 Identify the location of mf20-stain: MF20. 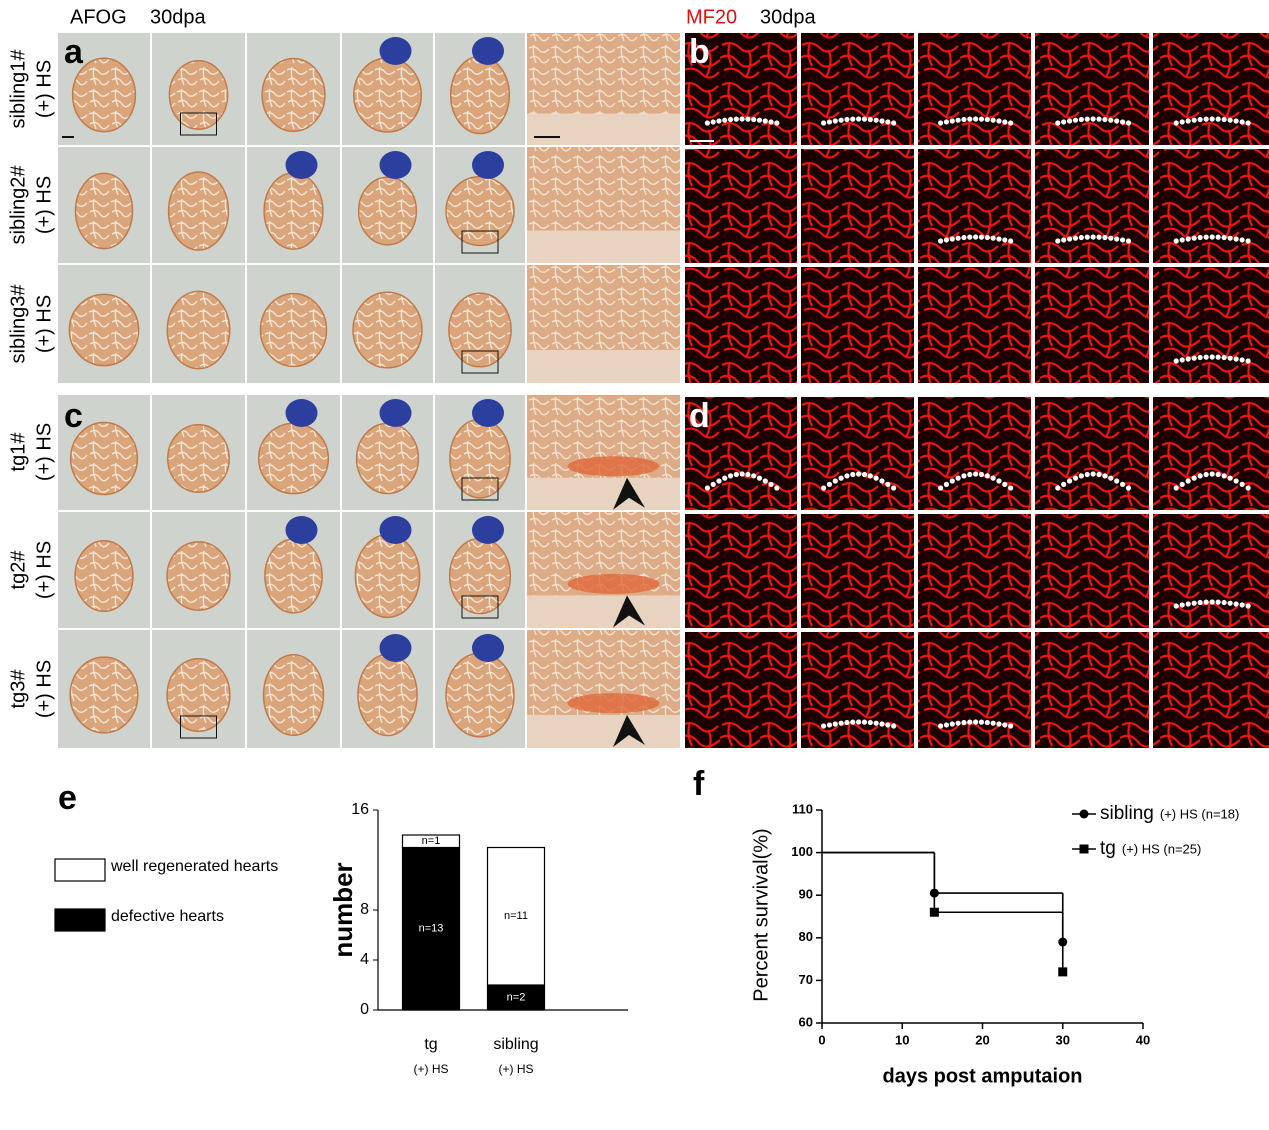
(711, 17).